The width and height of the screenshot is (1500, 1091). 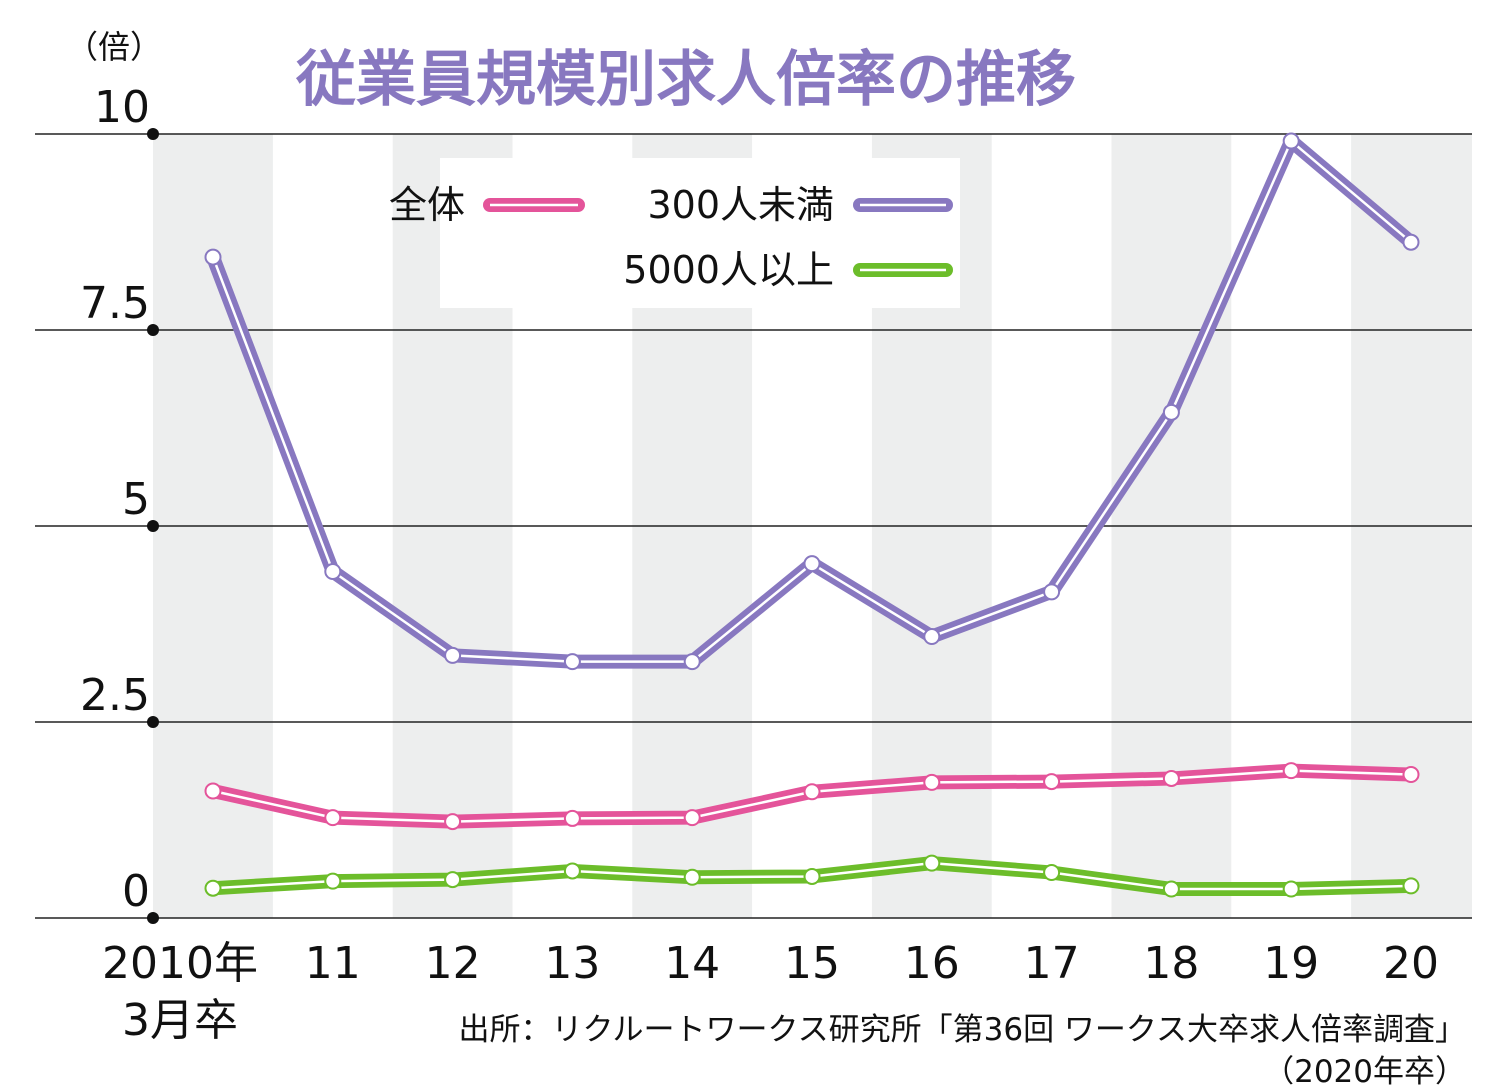 I want to click on legend-label: 5000人以上, so click(x=728, y=270).